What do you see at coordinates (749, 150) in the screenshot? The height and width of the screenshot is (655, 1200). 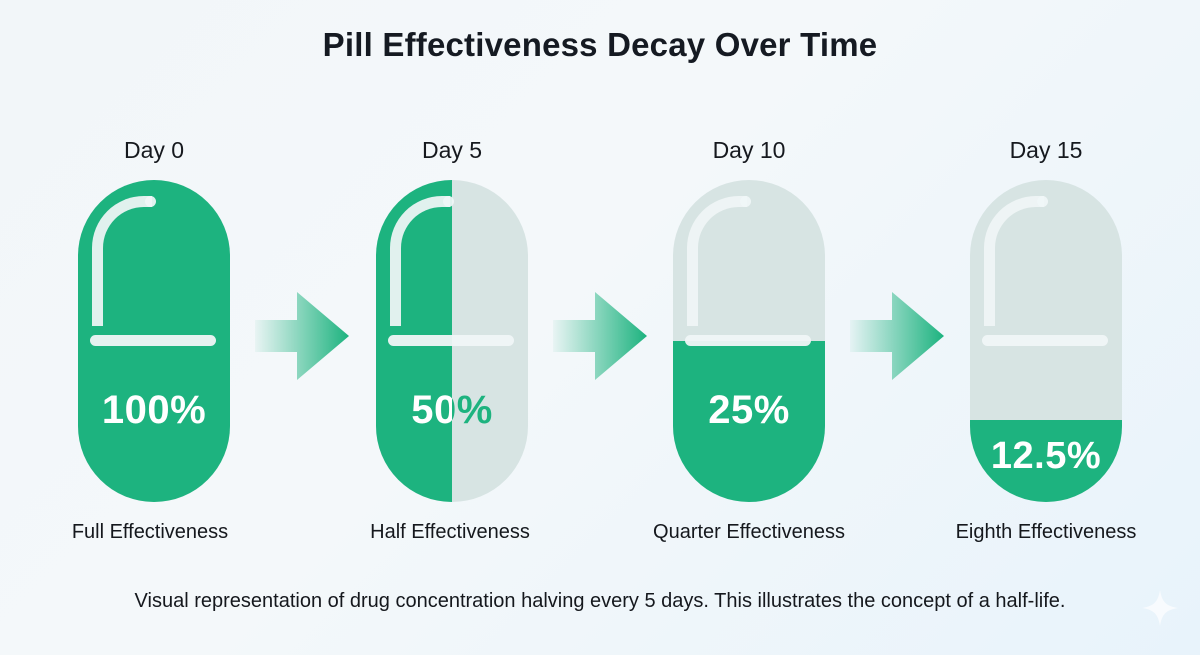 I see `day-label: Day 10` at bounding box center [749, 150].